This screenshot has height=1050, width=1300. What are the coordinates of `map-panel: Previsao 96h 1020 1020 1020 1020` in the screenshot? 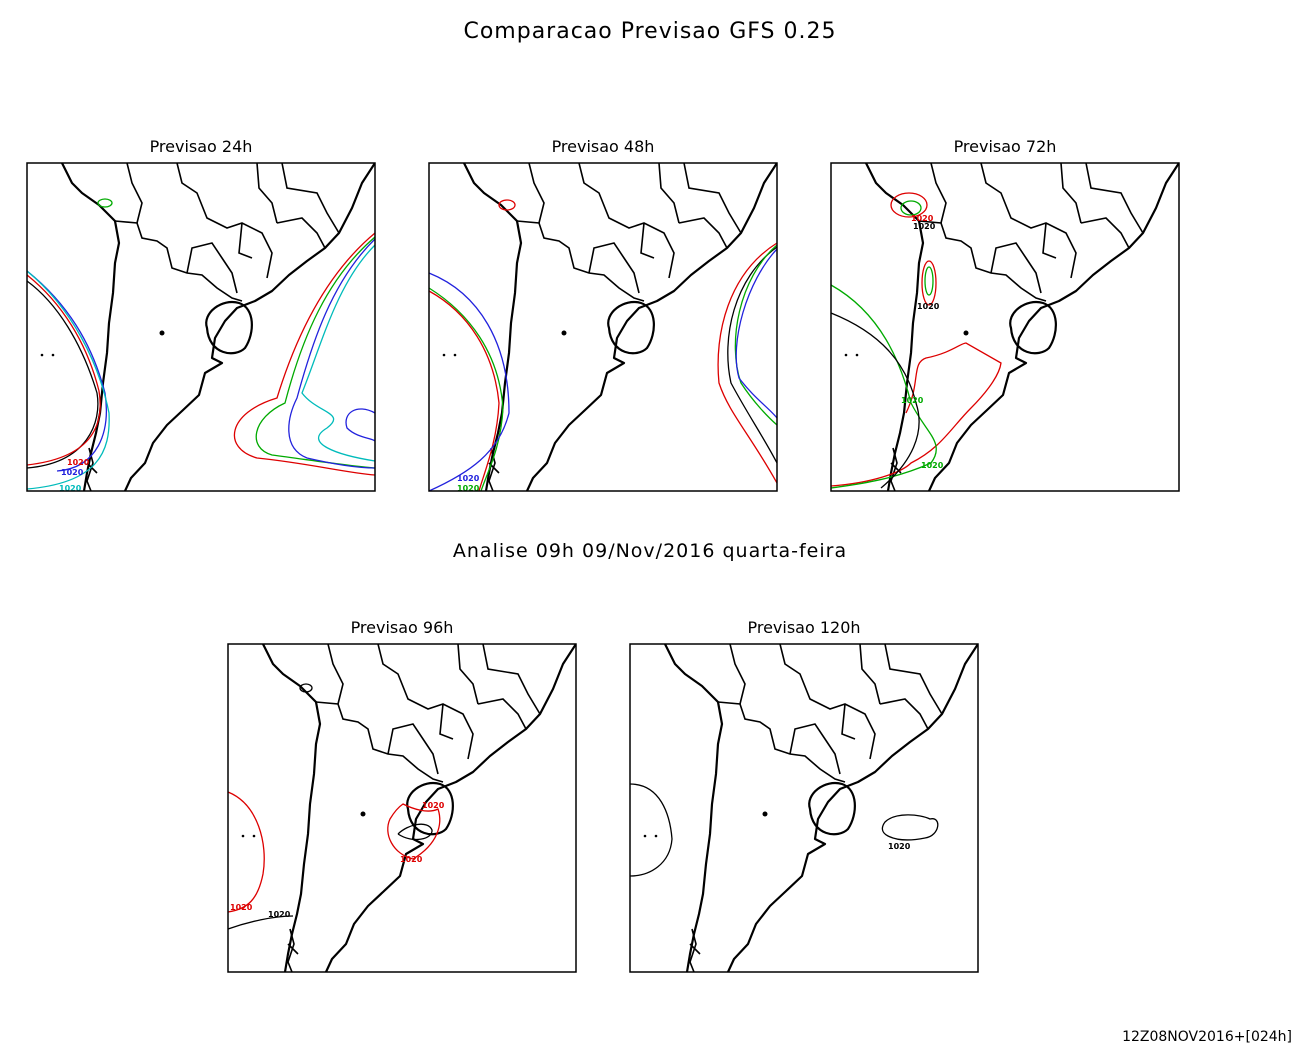 It's located at (402, 795).